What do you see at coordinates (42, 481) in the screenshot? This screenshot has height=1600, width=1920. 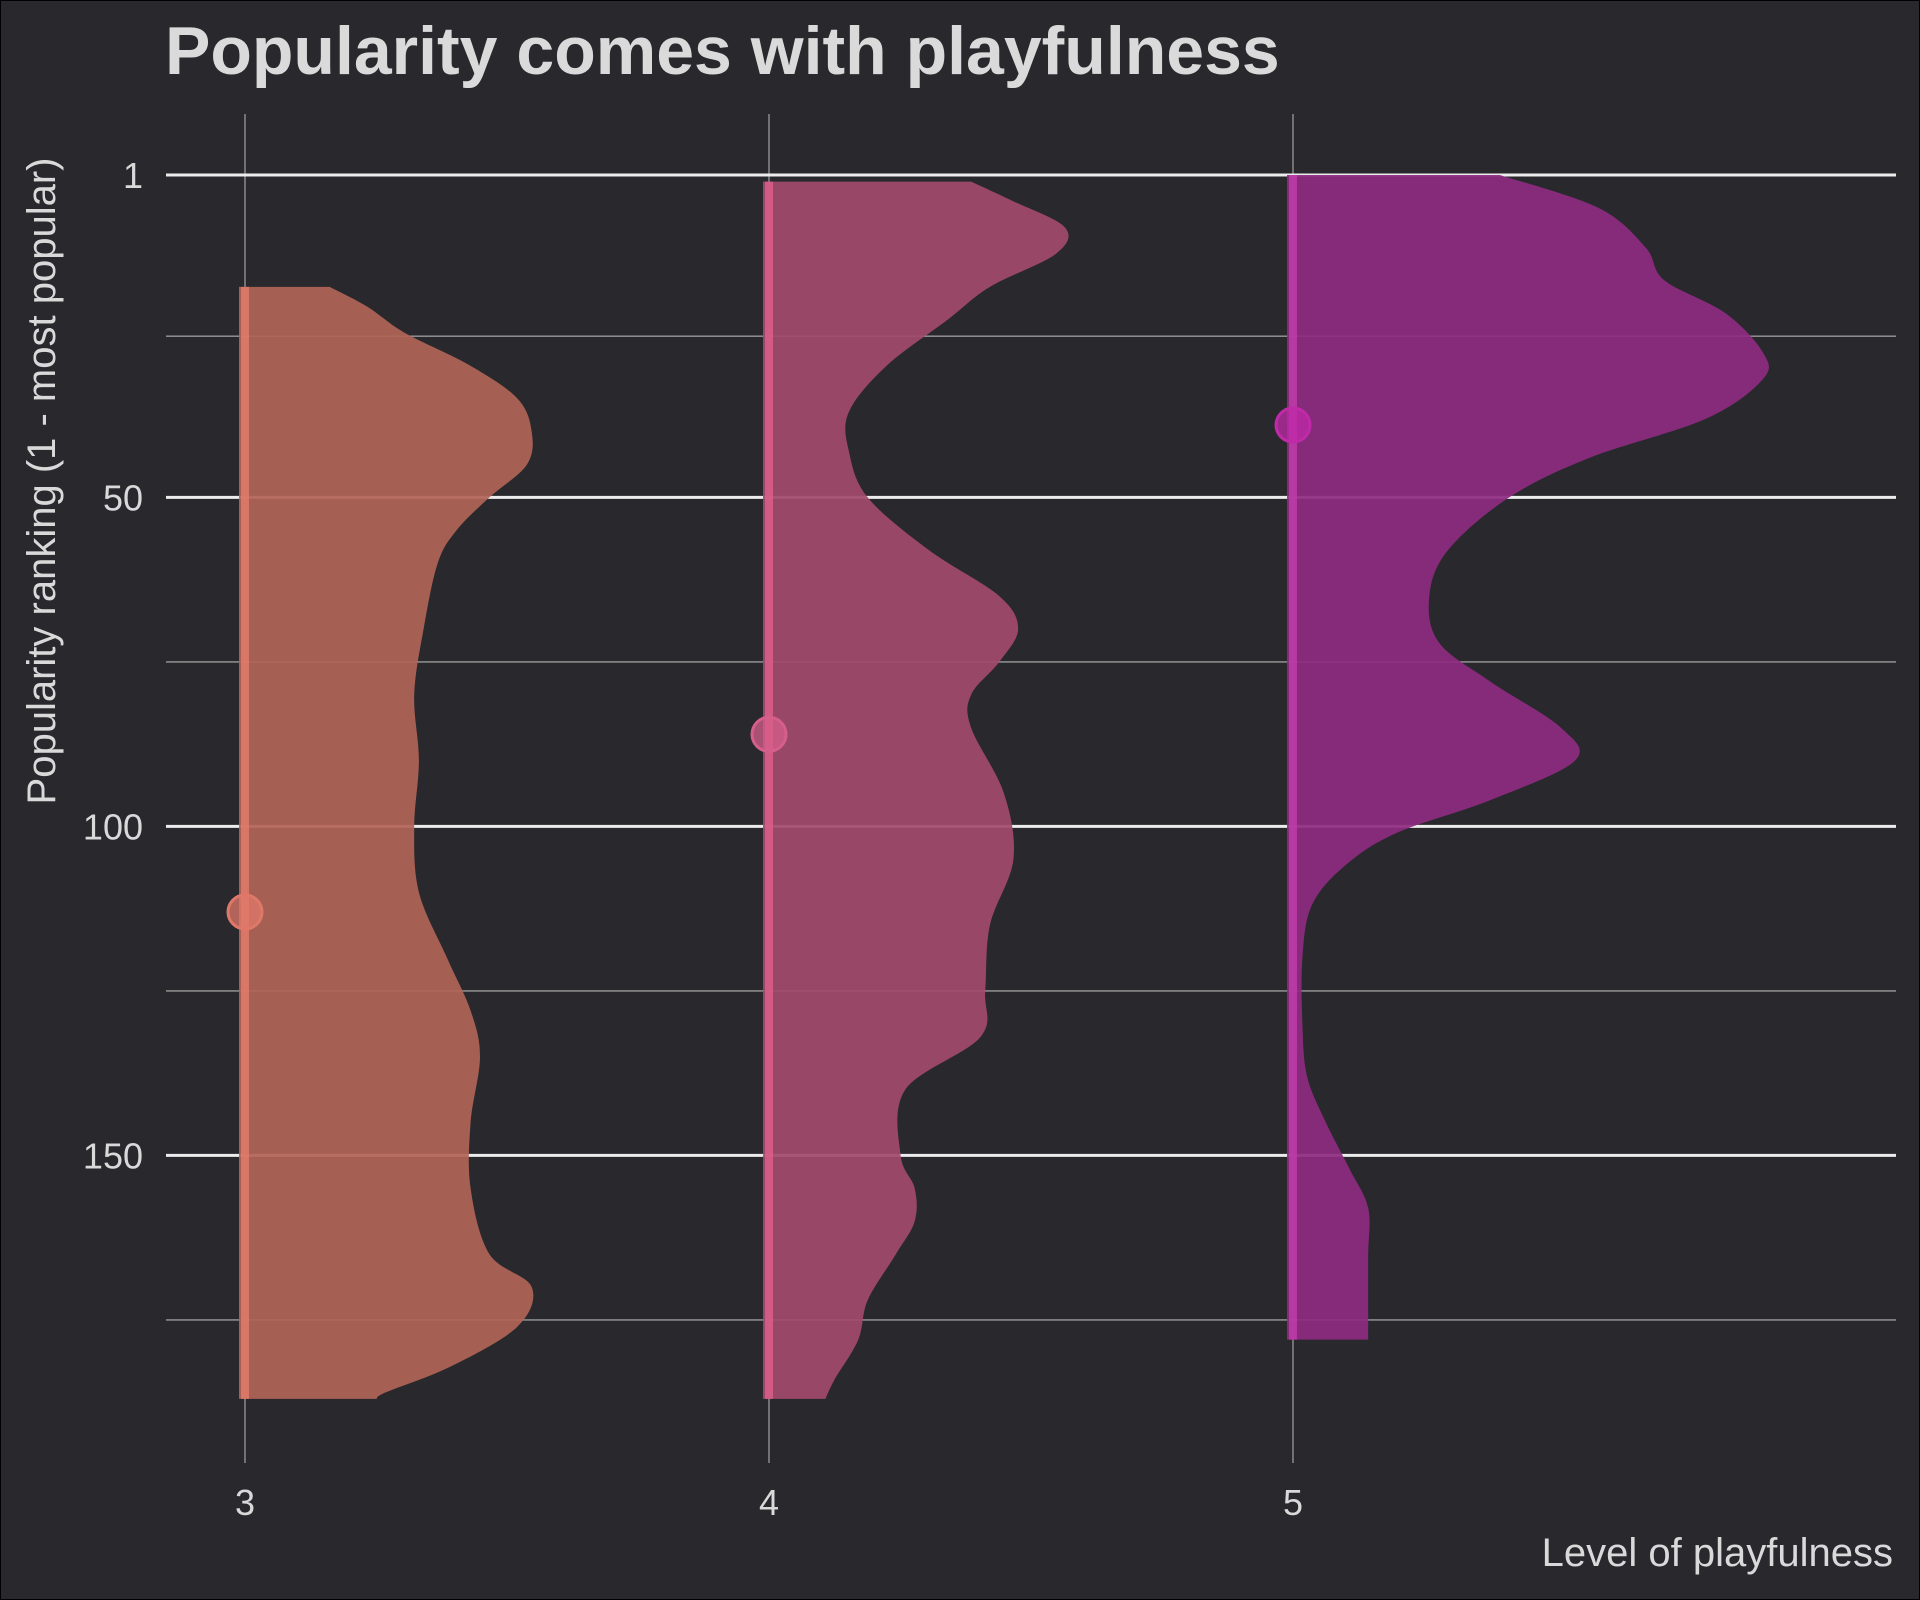 I see `y-axis-title: Popularity ranking (1 - most popular)` at bounding box center [42, 481].